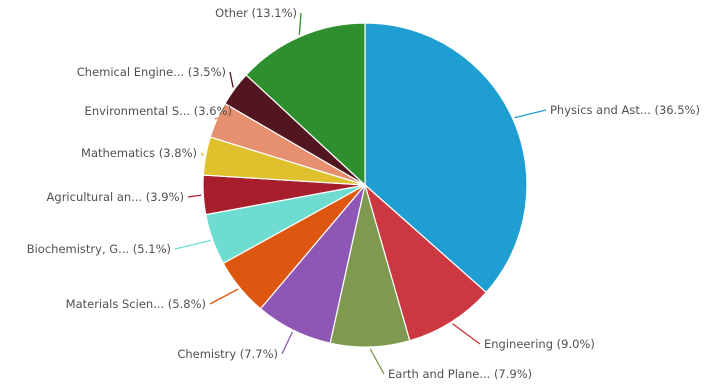  Describe the element at coordinates (158, 111) in the screenshot. I see `slice-label-environmental-s: Environmental S... (3.6%)` at that location.